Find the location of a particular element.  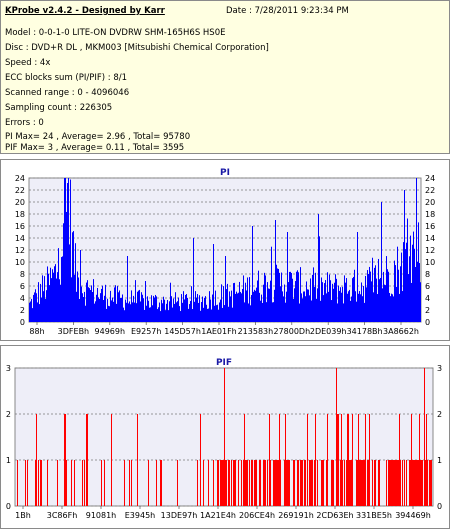

y-tick-label-right: 0 is located at coordinates (439, 506).